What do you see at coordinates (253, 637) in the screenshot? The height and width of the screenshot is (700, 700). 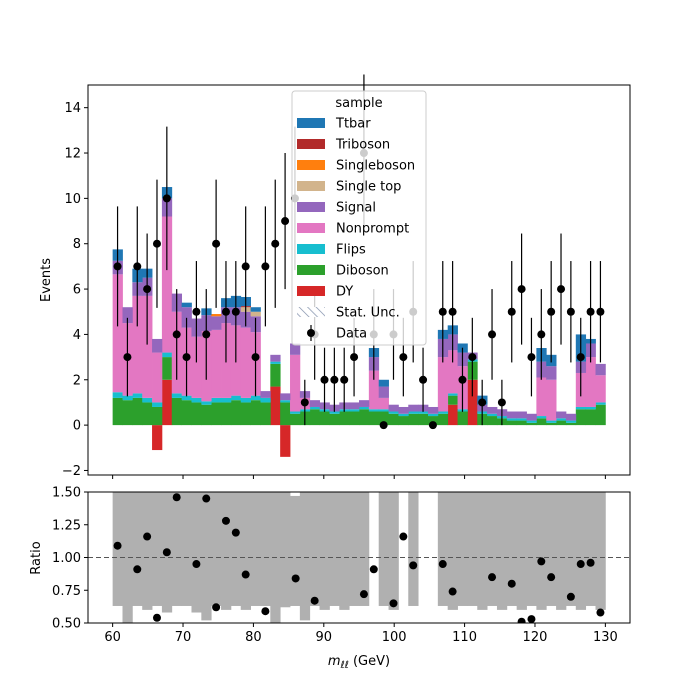 I see `ratio-x-tick-label: 80` at bounding box center [253, 637].